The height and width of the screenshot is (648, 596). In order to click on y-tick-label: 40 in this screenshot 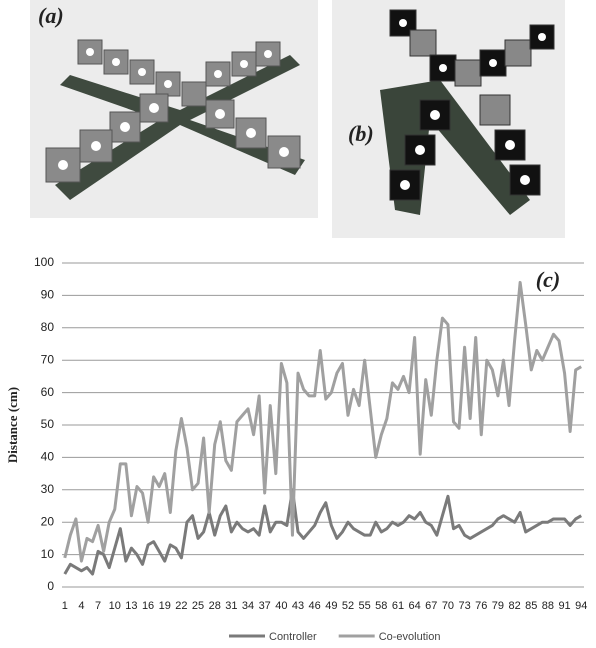, I will do `click(48, 457)`.